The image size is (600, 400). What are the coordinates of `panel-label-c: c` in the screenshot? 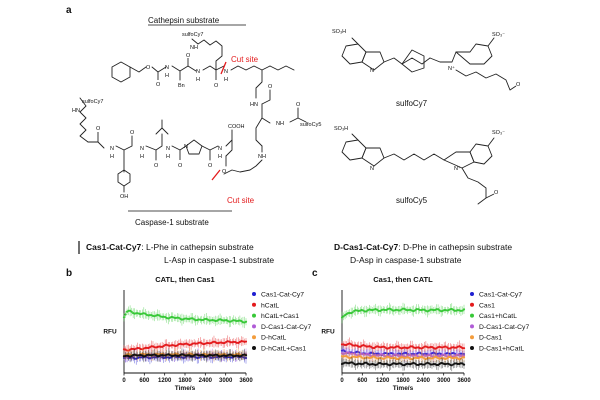 It's located at (315, 273).